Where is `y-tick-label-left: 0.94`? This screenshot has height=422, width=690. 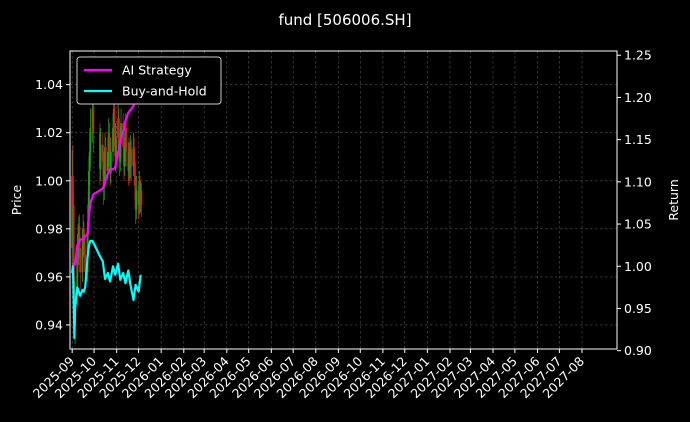
y-tick-label-left: 0.94 is located at coordinates (49, 324).